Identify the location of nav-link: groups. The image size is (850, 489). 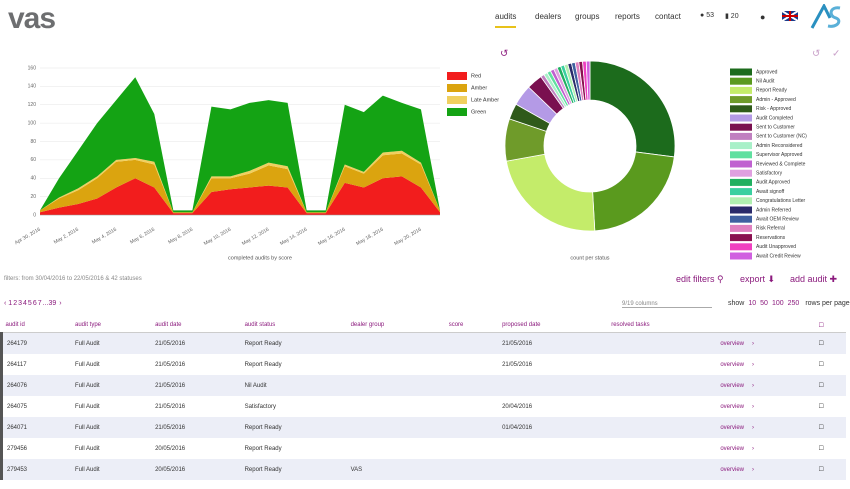
(587, 16).